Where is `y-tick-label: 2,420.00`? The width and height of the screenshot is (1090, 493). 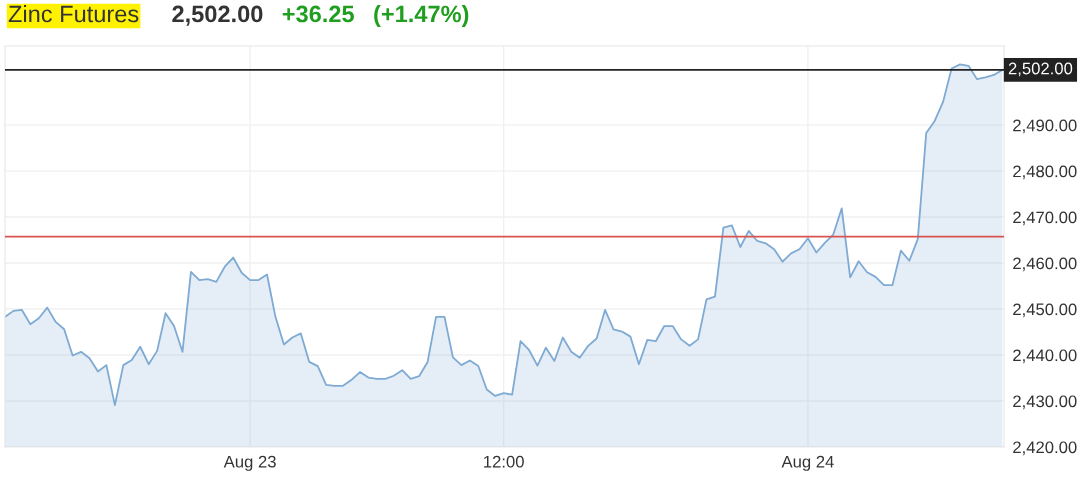
y-tick-label: 2,420.00 is located at coordinates (1045, 448).